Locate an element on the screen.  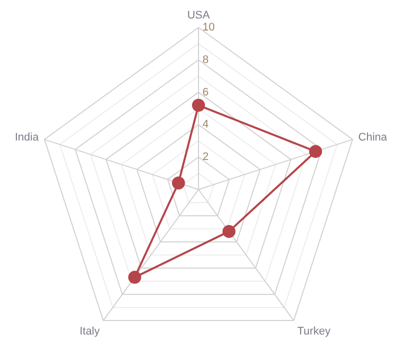
y-tick-label: 6 is located at coordinates (205, 92).